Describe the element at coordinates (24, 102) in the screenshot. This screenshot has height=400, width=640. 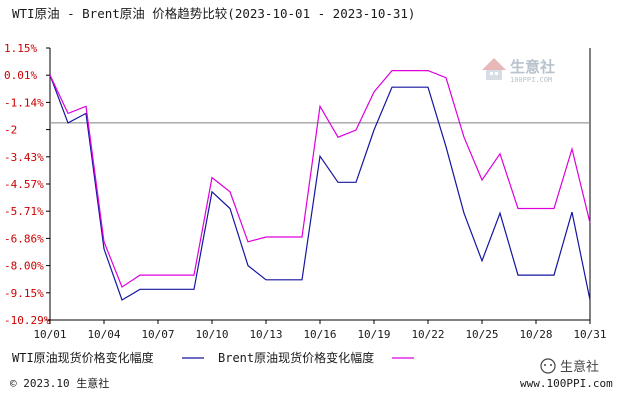
I see `y-tick-label: -1.14%` at that location.